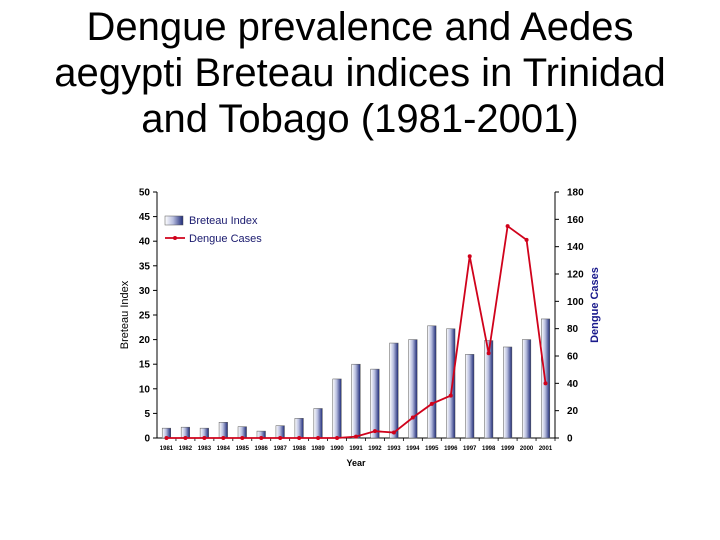 The image size is (720, 540). I want to click on x-tick-label: 1999, so click(508, 449).